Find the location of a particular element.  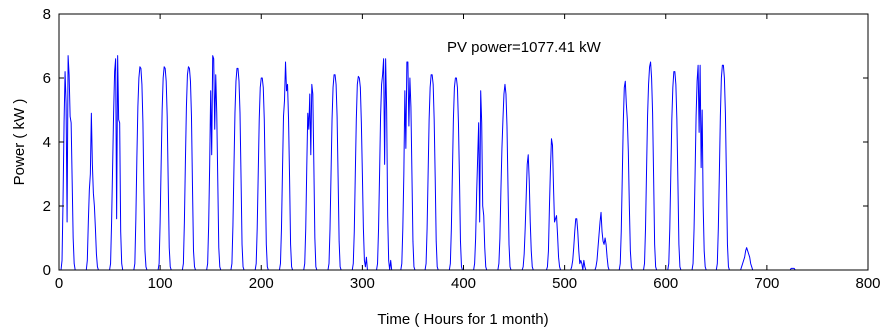

x-tick-label: 0 is located at coordinates (59, 283).